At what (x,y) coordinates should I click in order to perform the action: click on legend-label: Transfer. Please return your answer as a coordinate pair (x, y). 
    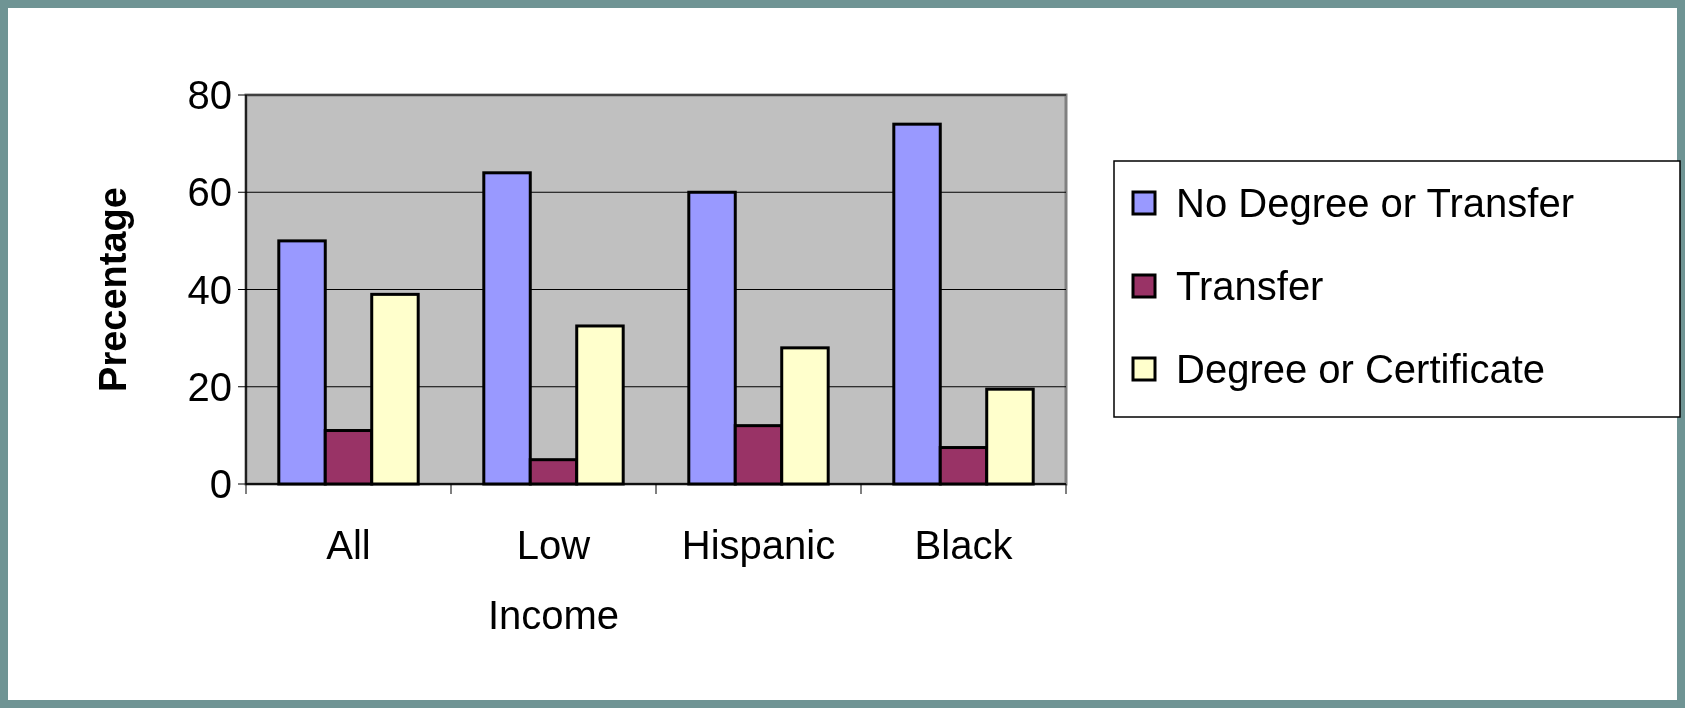
    Looking at the image, I should click on (1250, 286).